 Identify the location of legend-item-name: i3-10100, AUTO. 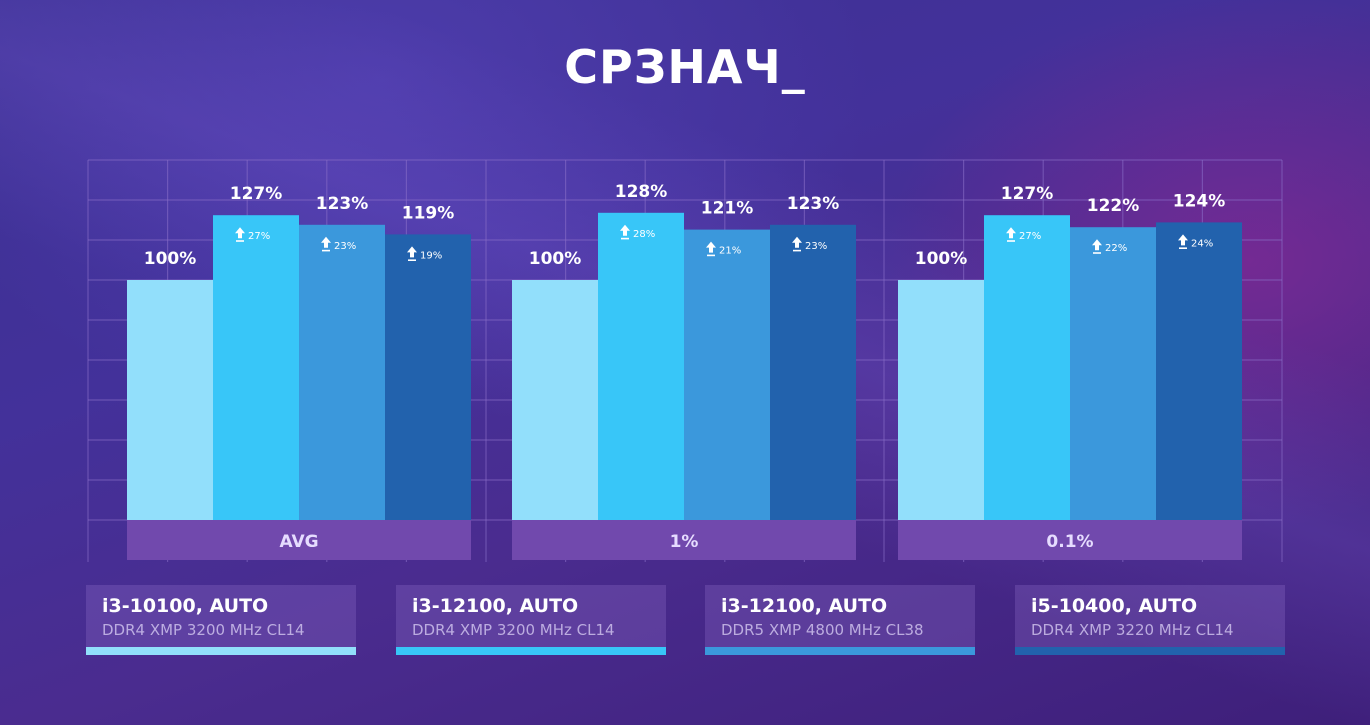
(185, 606).